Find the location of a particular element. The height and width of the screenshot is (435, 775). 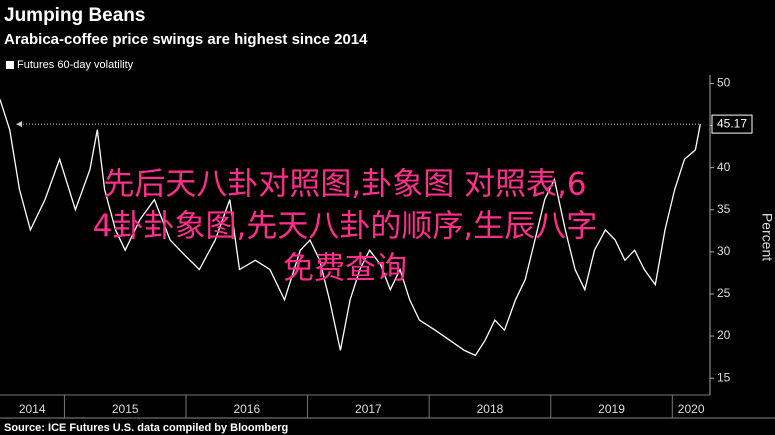

x-tick-label: 2014 is located at coordinates (32, 409).